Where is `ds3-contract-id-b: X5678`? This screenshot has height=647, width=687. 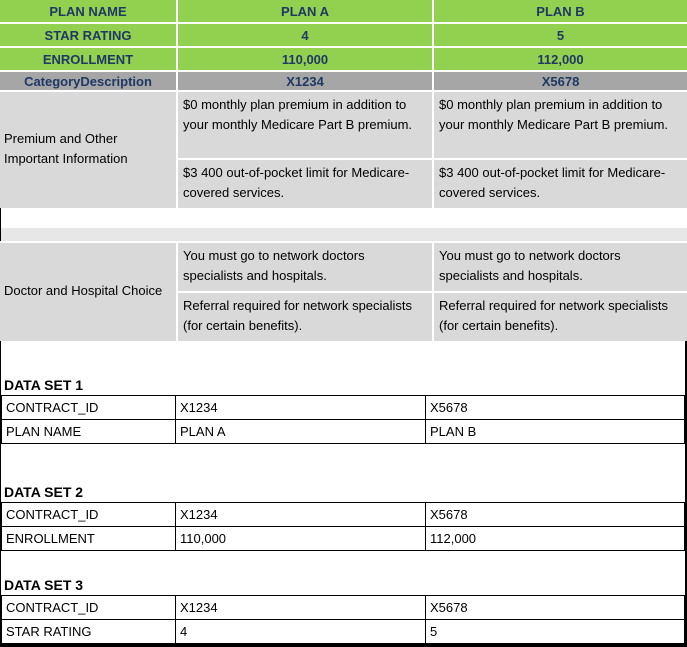
ds3-contract-id-b: X5678 is located at coordinates (555, 607).